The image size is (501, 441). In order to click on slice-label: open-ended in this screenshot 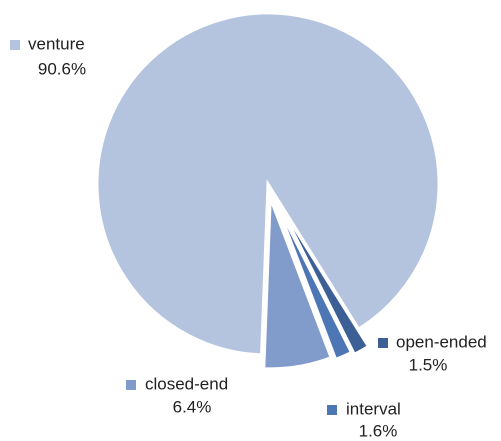, I will do `click(441, 341)`.